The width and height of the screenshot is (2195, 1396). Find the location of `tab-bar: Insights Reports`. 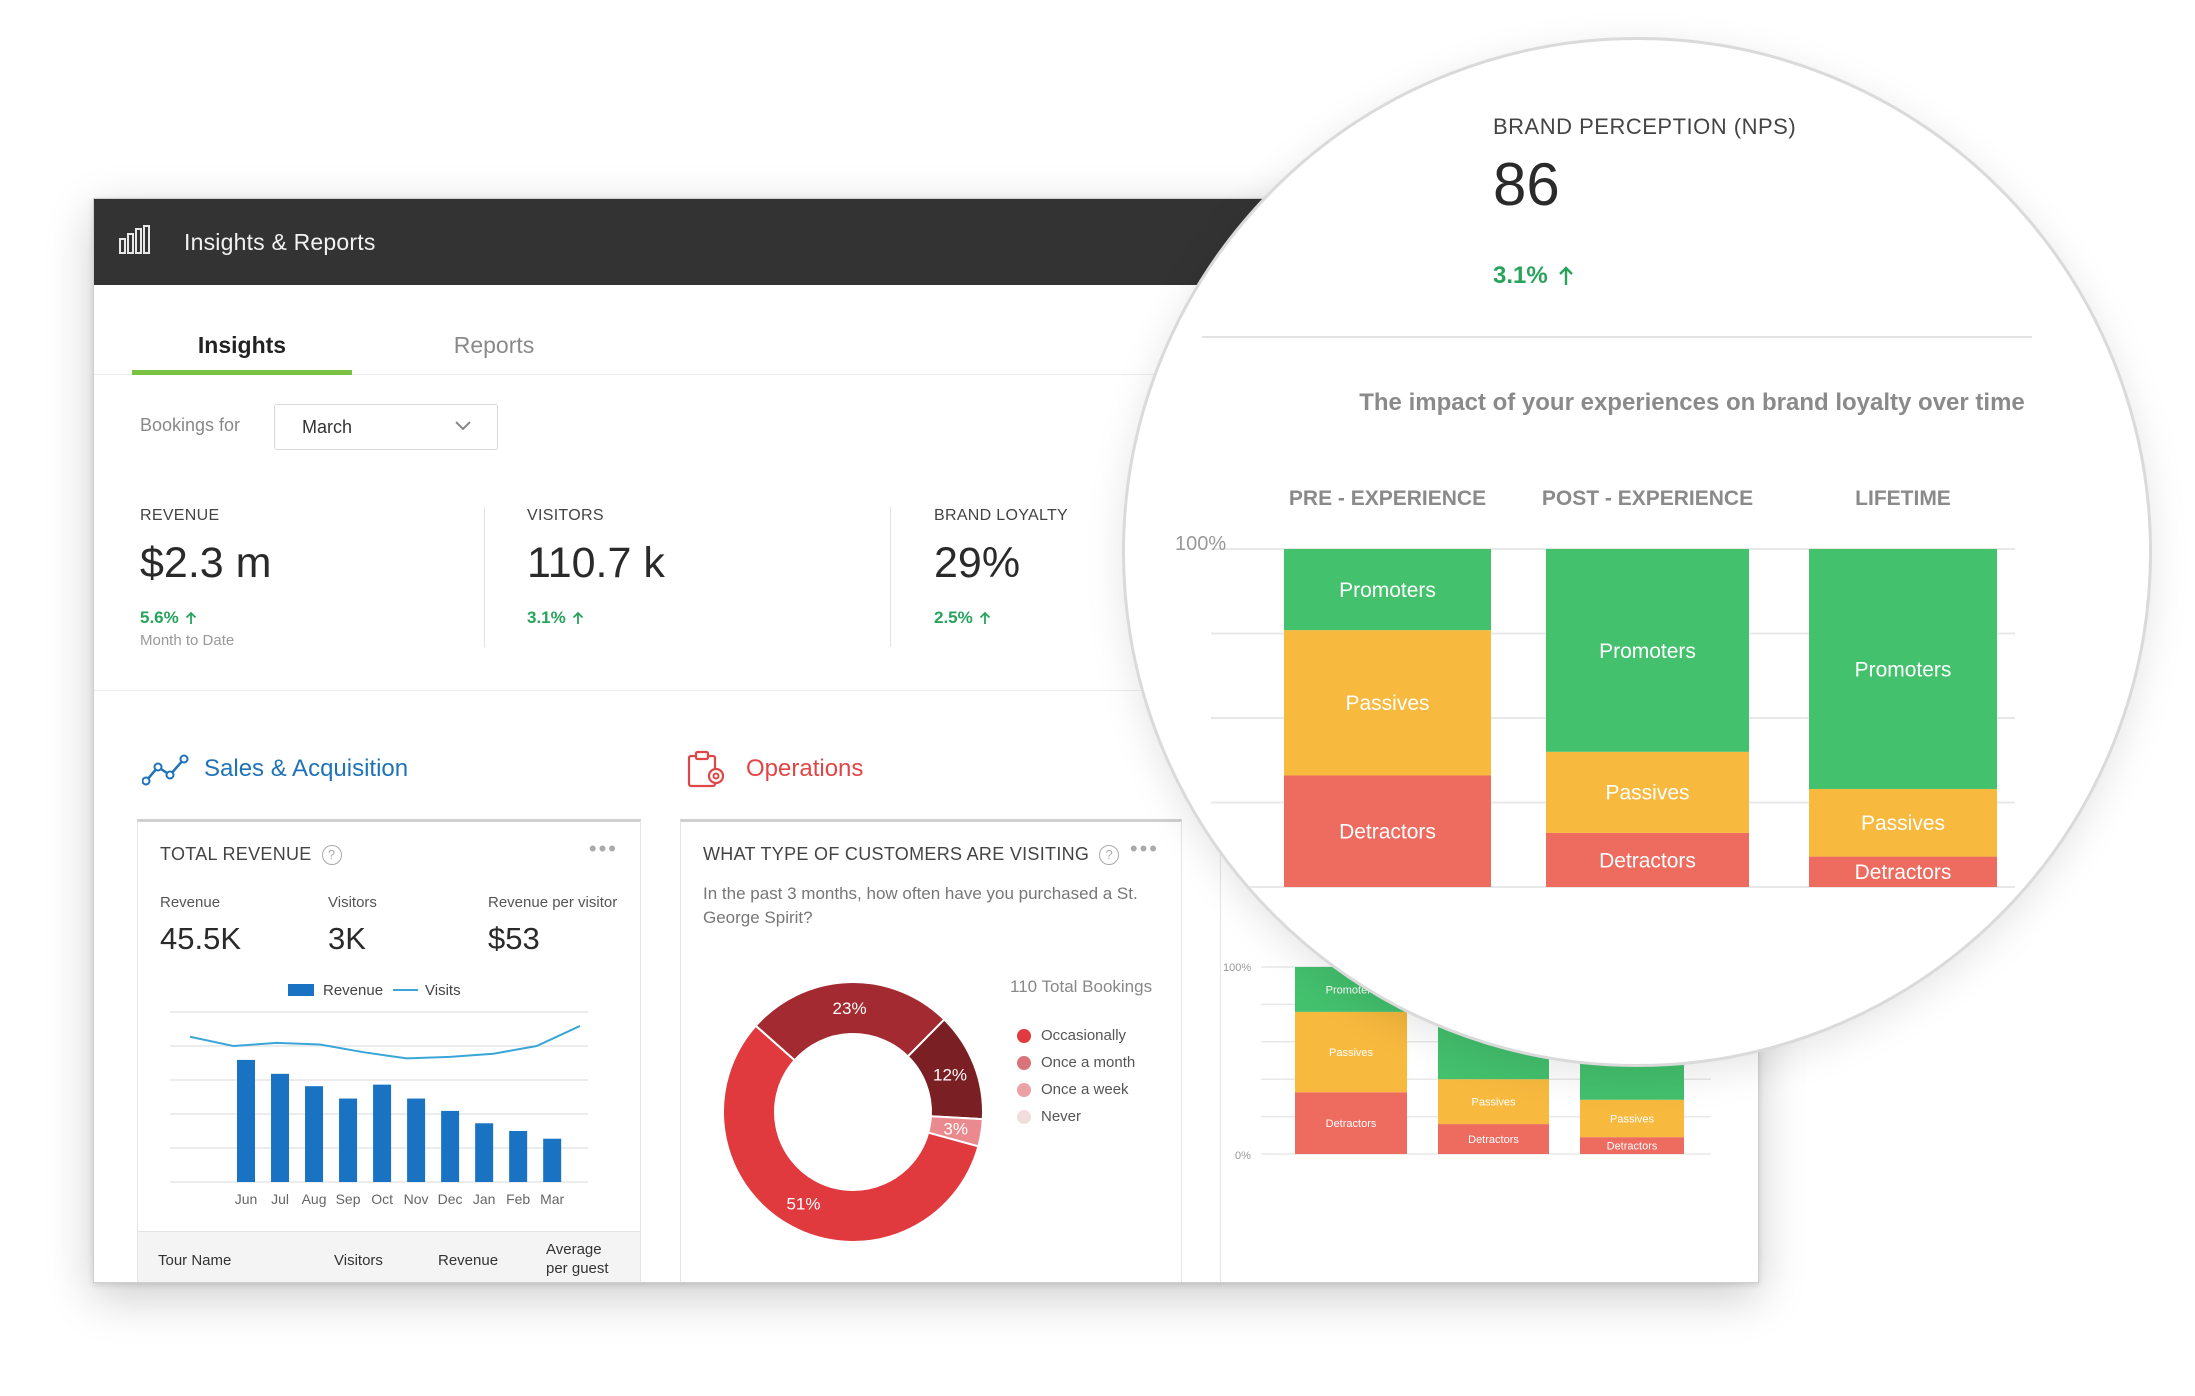

tab-bar: Insights Reports is located at coordinates (926, 330).